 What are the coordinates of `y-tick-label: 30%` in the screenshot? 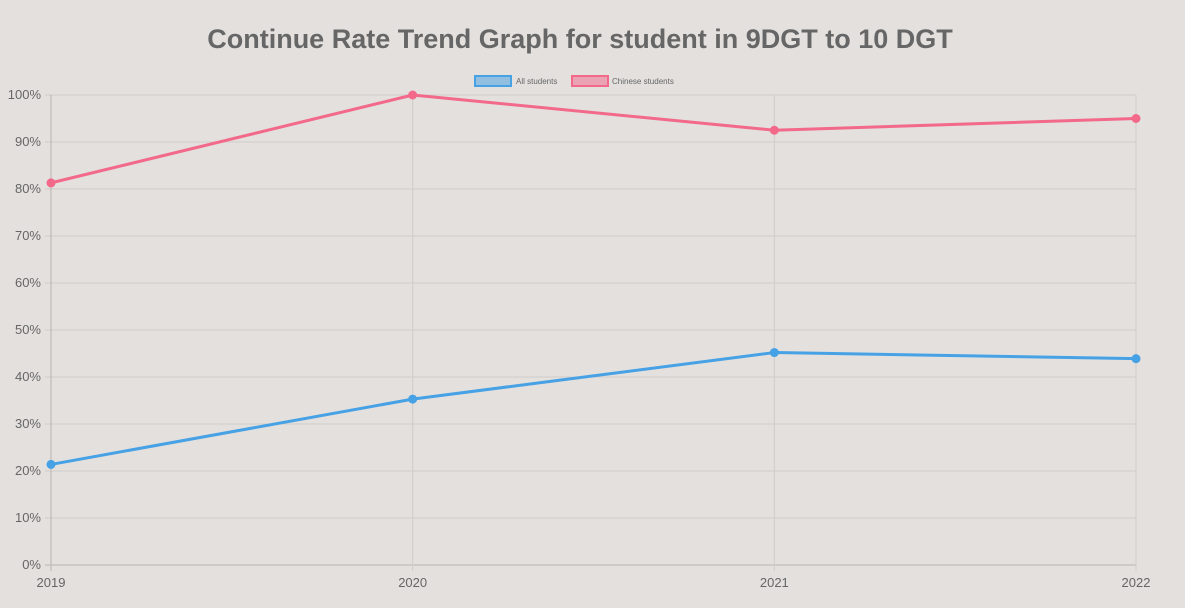 It's located at (28, 423).